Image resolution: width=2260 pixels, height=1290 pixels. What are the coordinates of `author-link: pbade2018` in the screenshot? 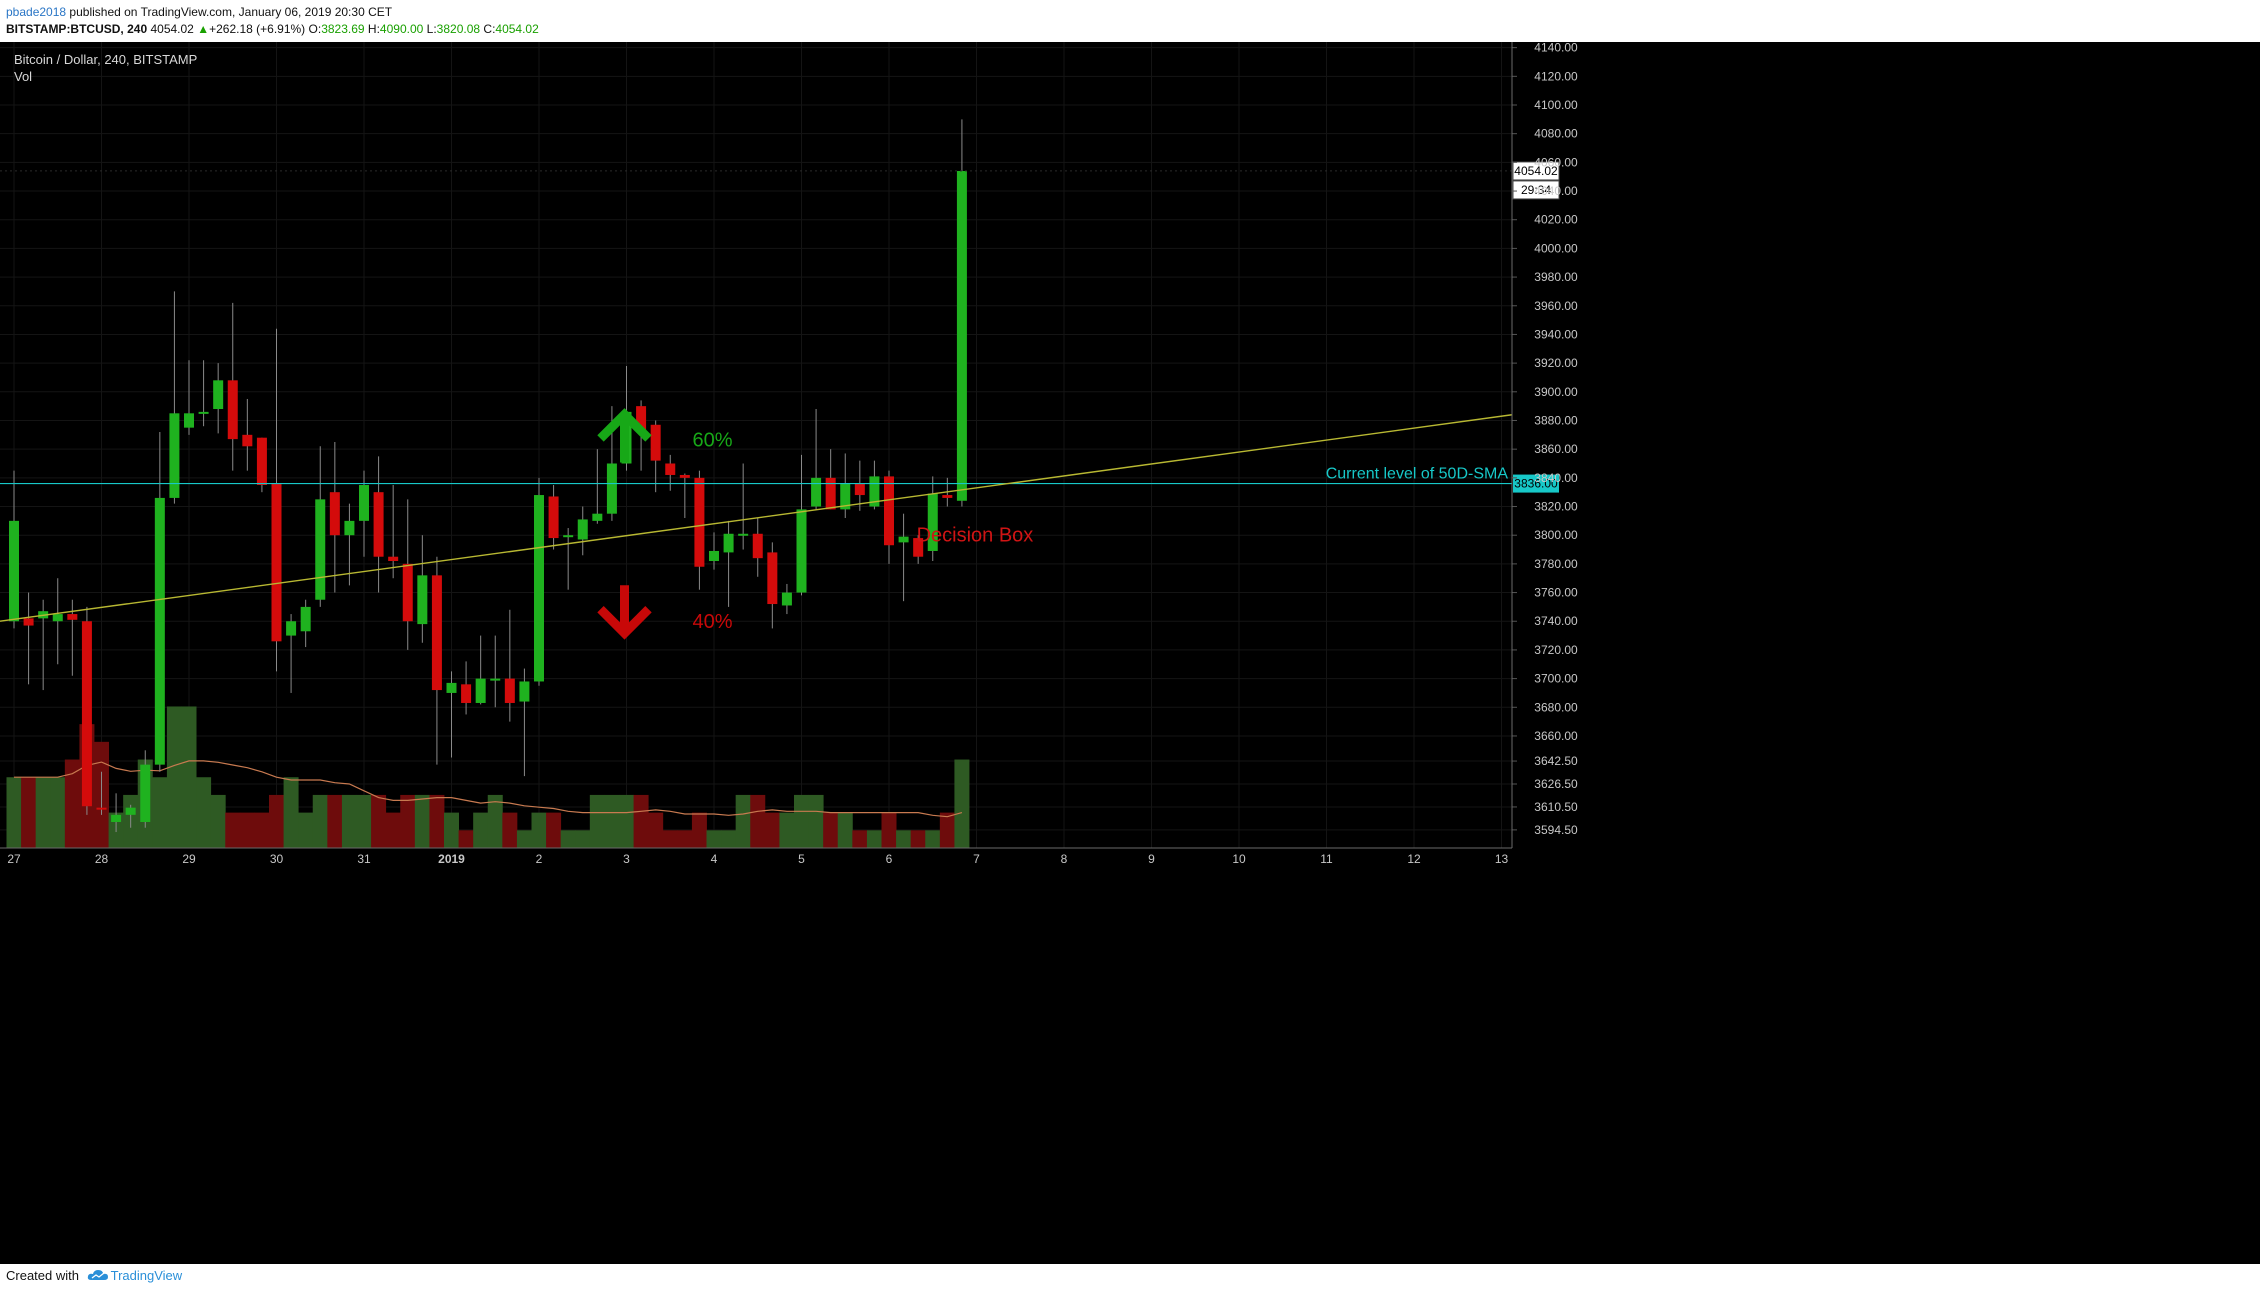 It's located at (36, 12).